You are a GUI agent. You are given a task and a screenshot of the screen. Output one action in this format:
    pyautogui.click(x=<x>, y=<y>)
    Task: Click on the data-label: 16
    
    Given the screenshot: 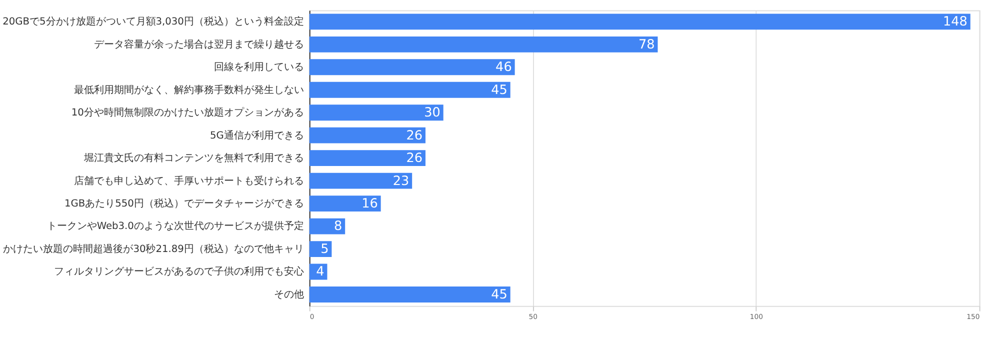 What is the action you would take?
    pyautogui.click(x=370, y=204)
    